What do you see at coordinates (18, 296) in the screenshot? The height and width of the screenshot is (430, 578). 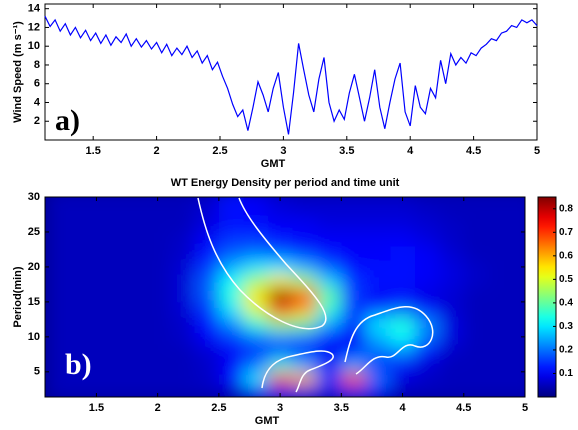 I see `y-axis-label: Period(min)` at bounding box center [18, 296].